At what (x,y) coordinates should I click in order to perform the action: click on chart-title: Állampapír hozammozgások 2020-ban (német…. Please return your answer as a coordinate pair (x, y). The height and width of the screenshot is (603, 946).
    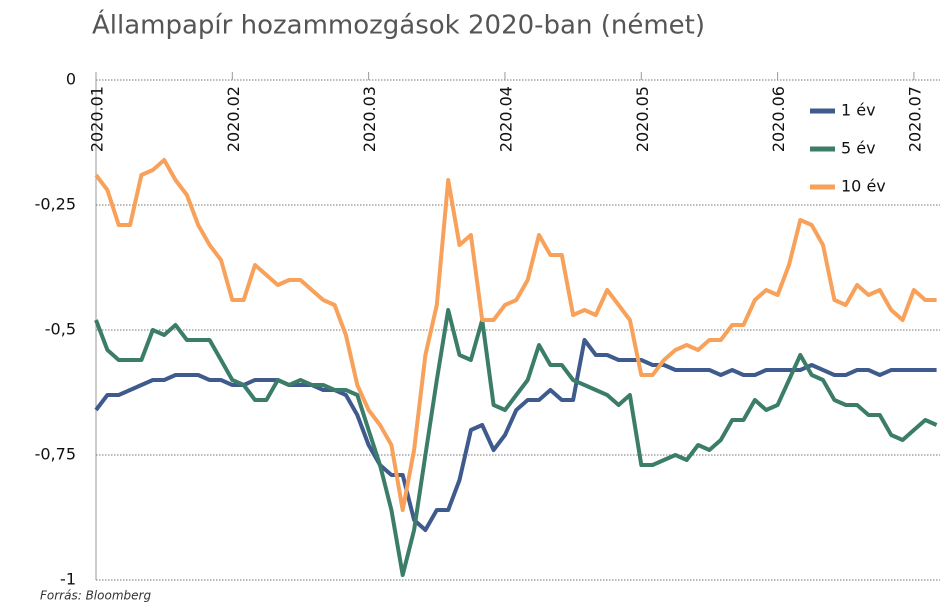
    Looking at the image, I should click on (398, 25).